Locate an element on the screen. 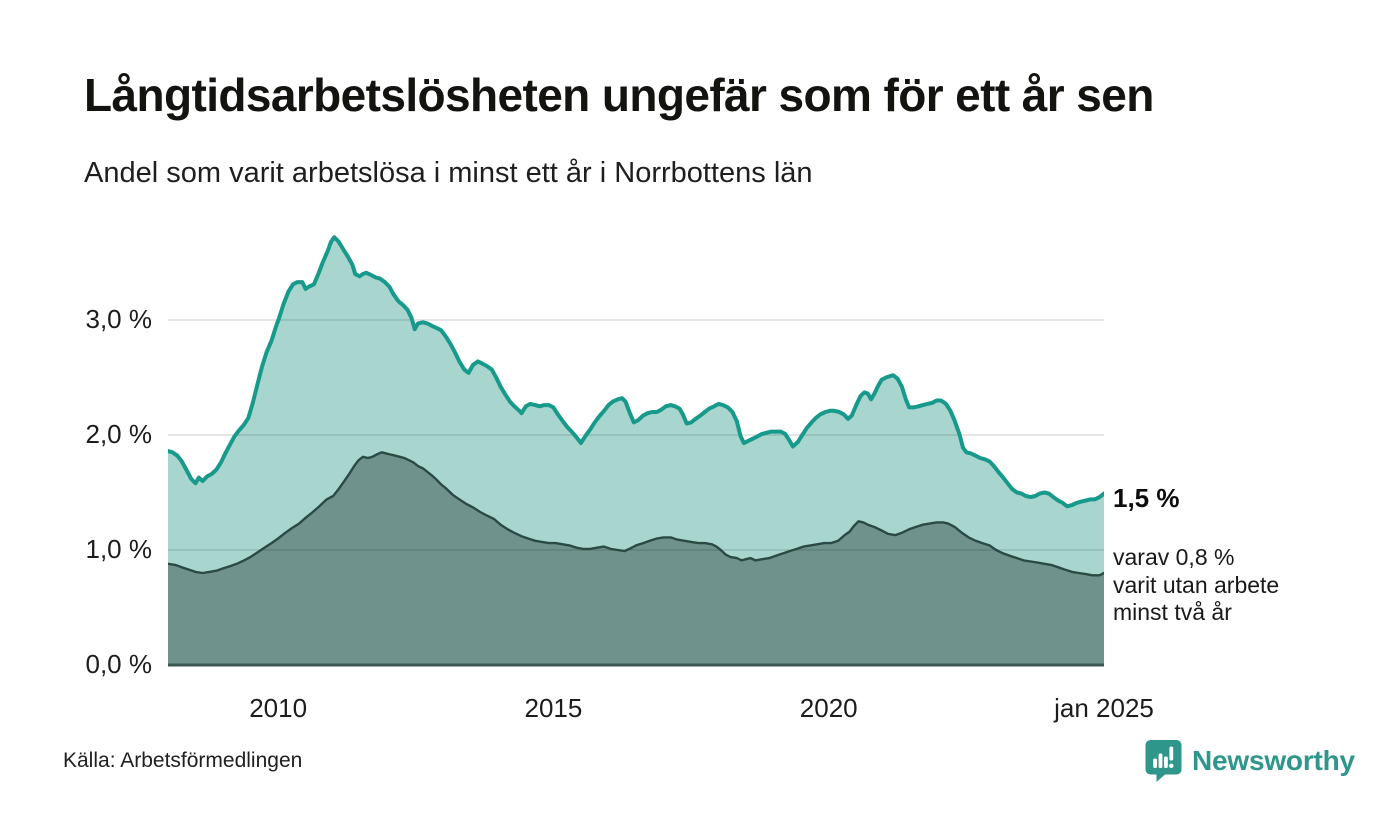 Image resolution: width=1400 pixels, height=840 pixels. y-tick-label: 3,0 % is located at coordinates (119, 318).